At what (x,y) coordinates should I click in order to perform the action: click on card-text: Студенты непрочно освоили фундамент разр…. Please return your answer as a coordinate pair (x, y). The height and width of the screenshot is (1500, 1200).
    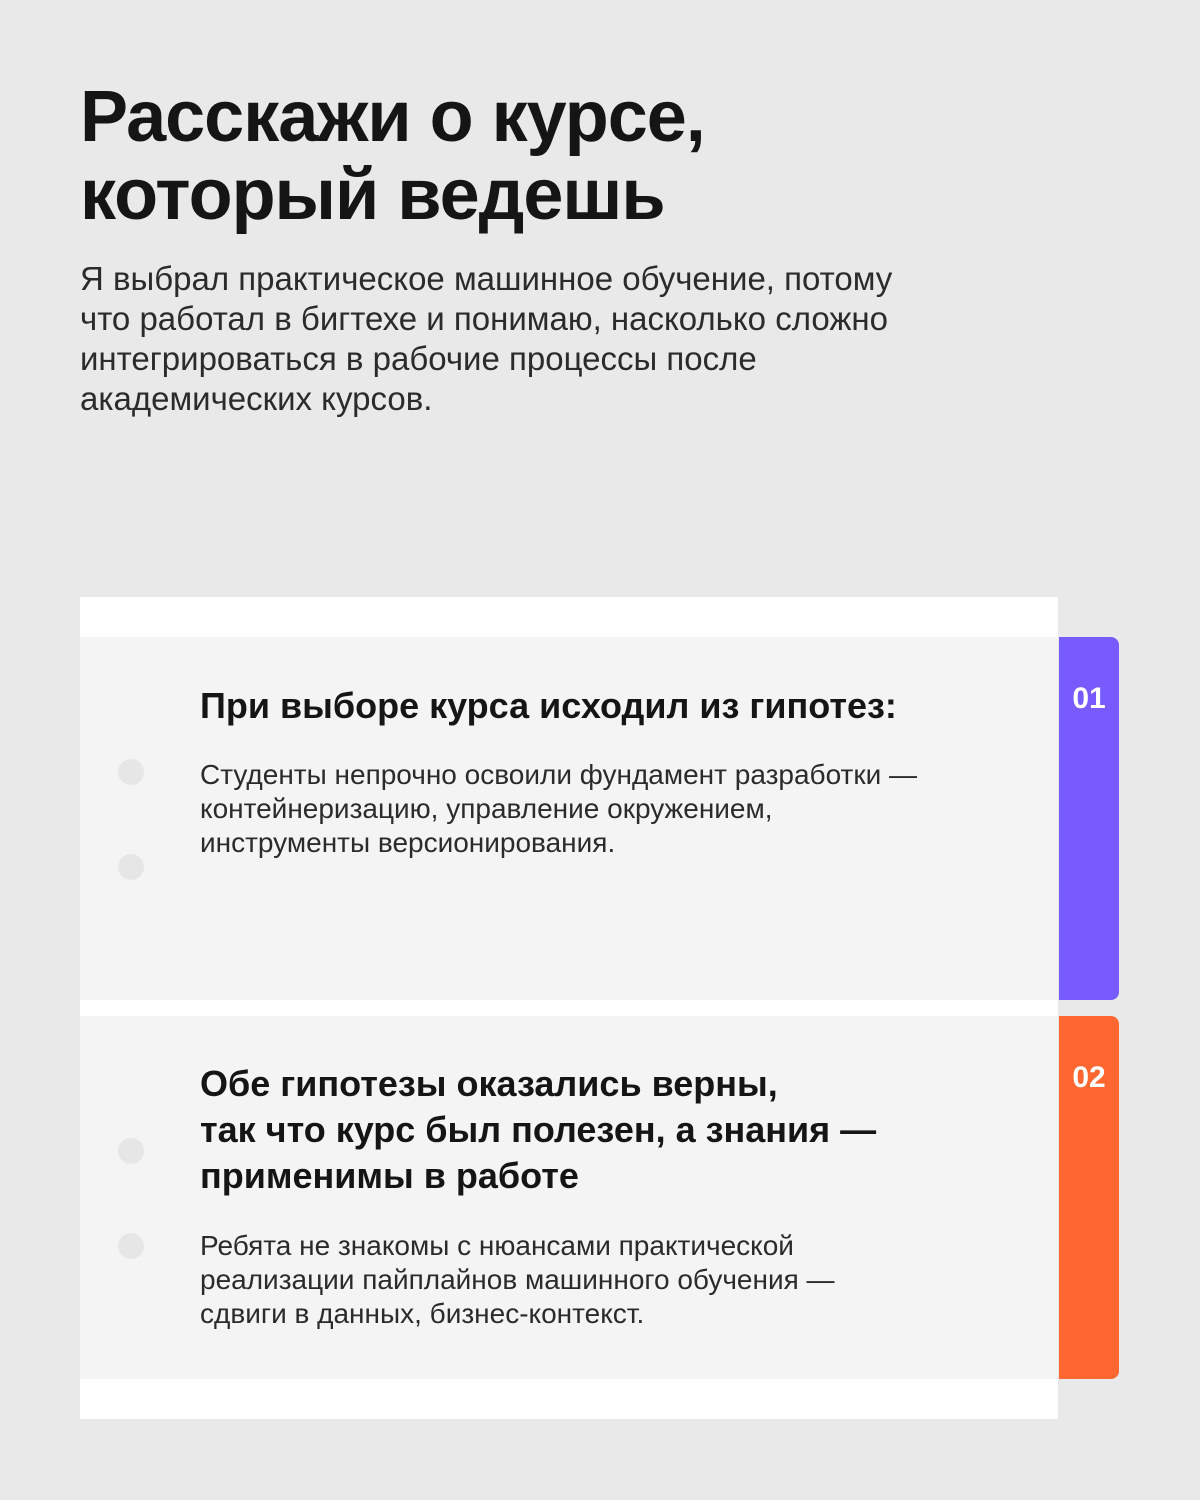
    Looking at the image, I should click on (610, 809).